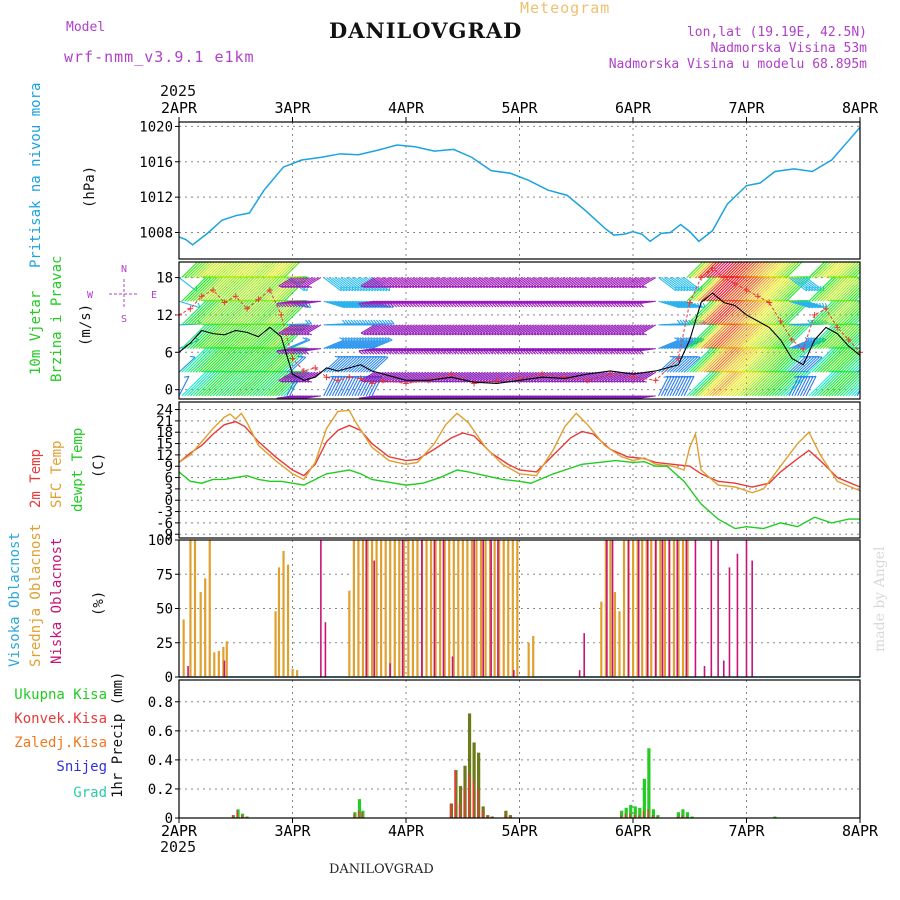 This screenshot has height=900, width=900. Describe the element at coordinates (737, 64) in the screenshot. I see `model-elevation-label: Nadmorska Visina u modelu 68.895m` at that location.